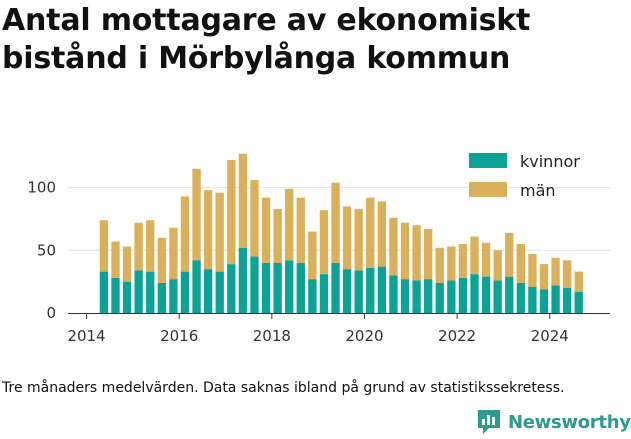  I want to click on x-tick-label-2016: 2016, so click(179, 336).